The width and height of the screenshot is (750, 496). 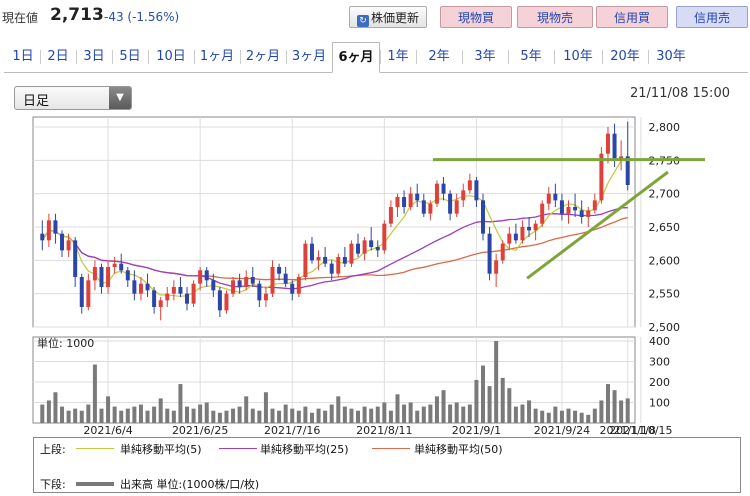 What do you see at coordinates (671, 56) in the screenshot?
I see `tab-15: 30年` at bounding box center [671, 56].